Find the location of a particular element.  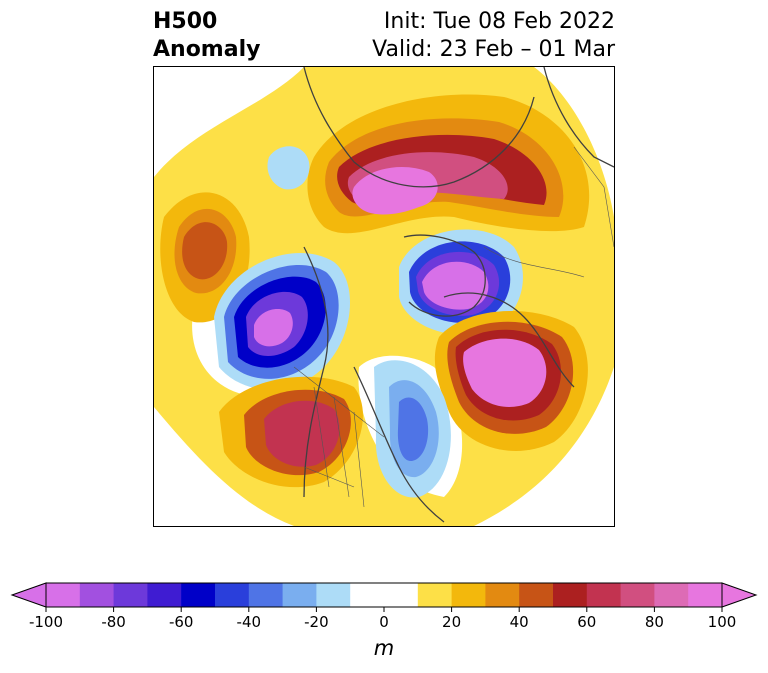

colorbar-tick-label: 20 is located at coordinates (451, 622).